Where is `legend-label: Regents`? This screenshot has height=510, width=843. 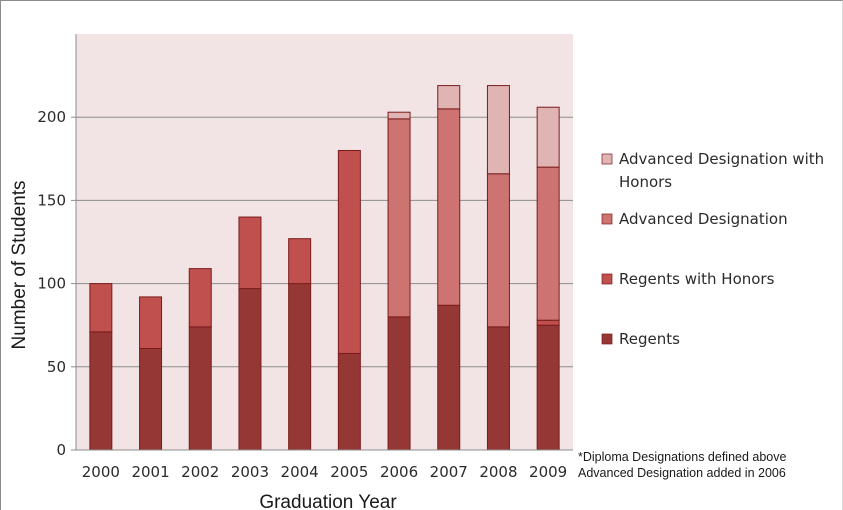
legend-label: Regents is located at coordinates (649, 339).